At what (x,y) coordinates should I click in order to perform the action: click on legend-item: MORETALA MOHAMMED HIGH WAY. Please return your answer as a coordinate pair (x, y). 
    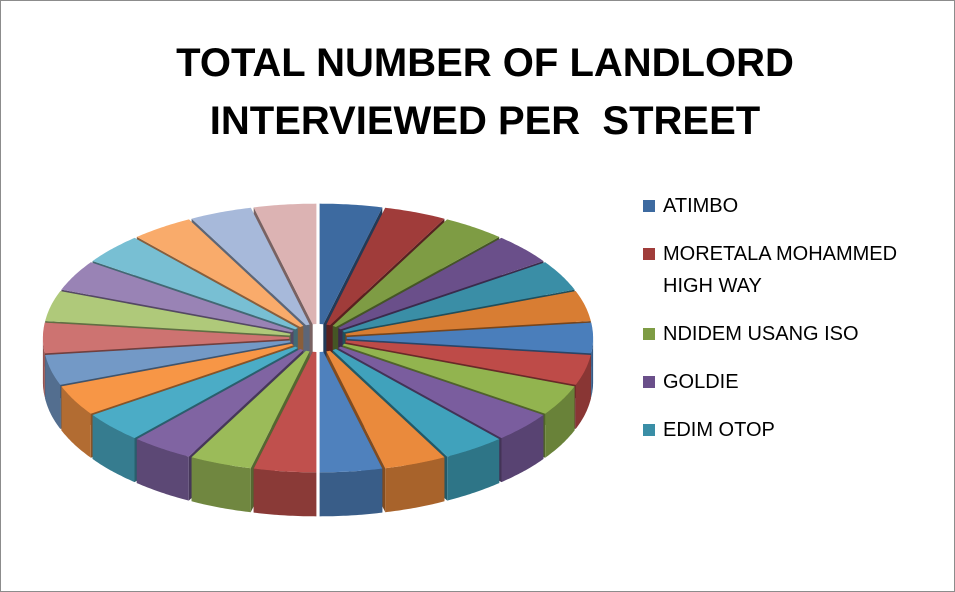
    Looking at the image, I should click on (793, 270).